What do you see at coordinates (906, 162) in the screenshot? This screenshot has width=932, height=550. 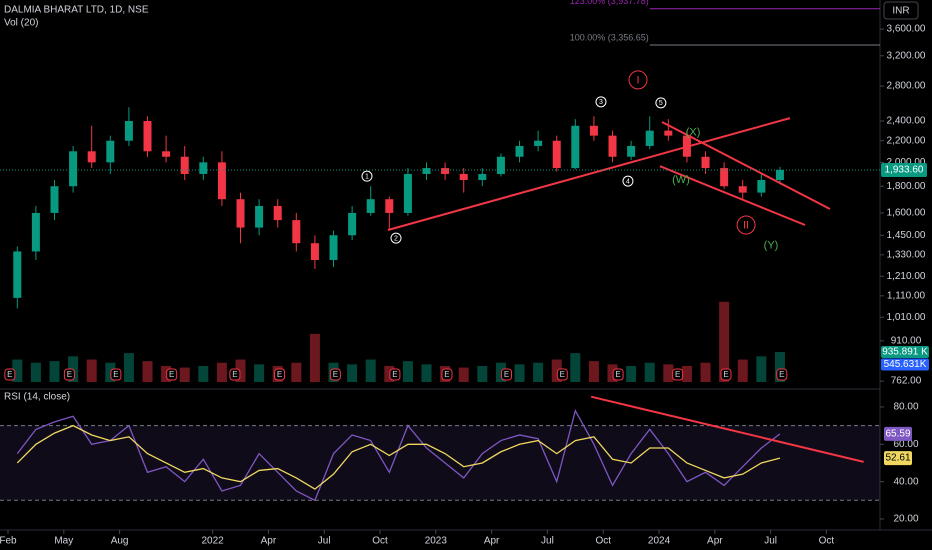 I see `y-tick-label: 2,000.00` at bounding box center [906, 162].